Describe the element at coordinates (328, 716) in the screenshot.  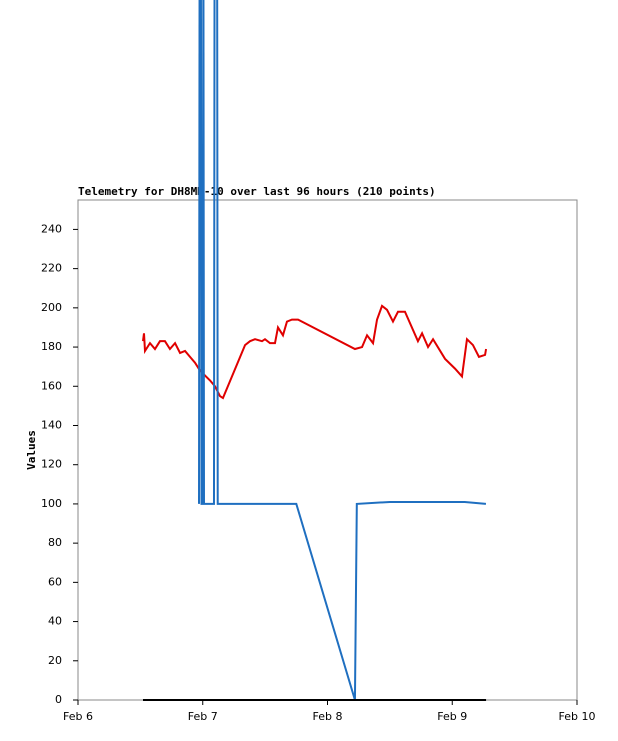
I see `x-tick-label: Feb 8` at that location.